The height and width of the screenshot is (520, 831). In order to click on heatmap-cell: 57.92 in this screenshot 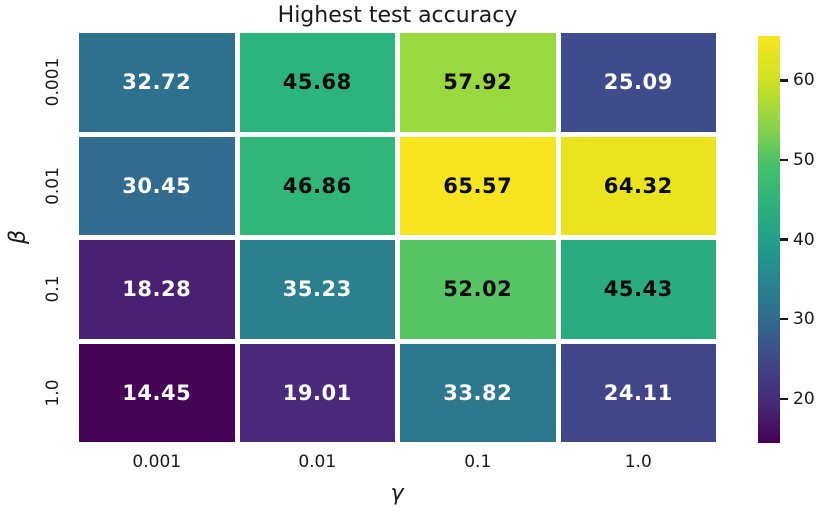, I will do `click(478, 82)`.